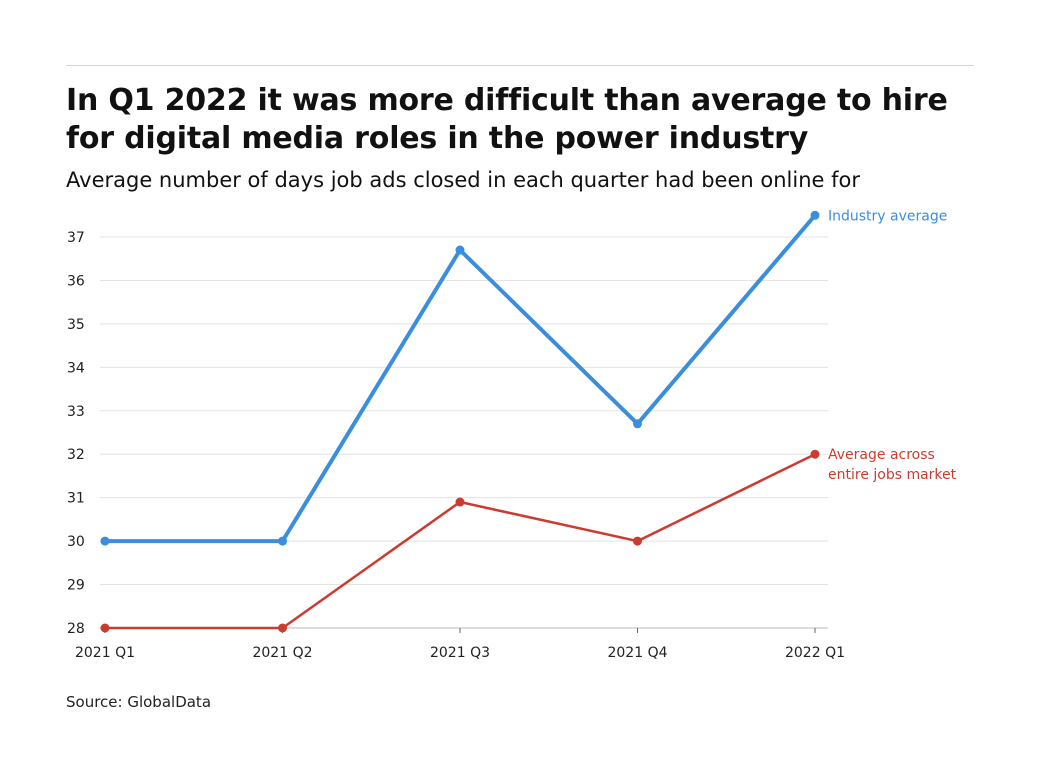 Image resolution: width=1038 pixels, height=778 pixels. What do you see at coordinates (76, 325) in the screenshot?
I see `y-tick-label: 35` at bounding box center [76, 325].